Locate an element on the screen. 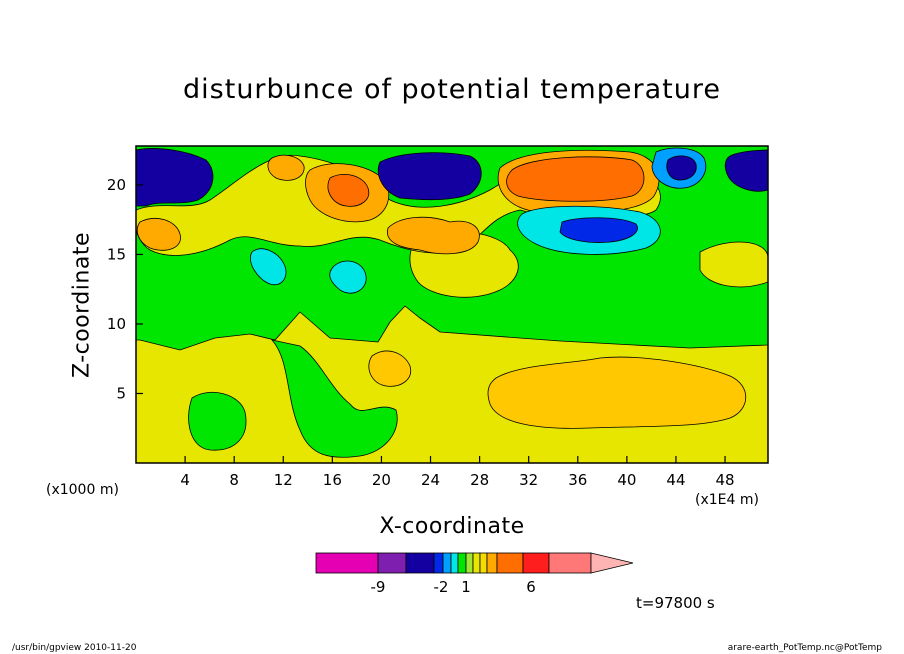 The height and width of the screenshot is (654, 904). contour-region-blue-right is located at coordinates (598, 230).